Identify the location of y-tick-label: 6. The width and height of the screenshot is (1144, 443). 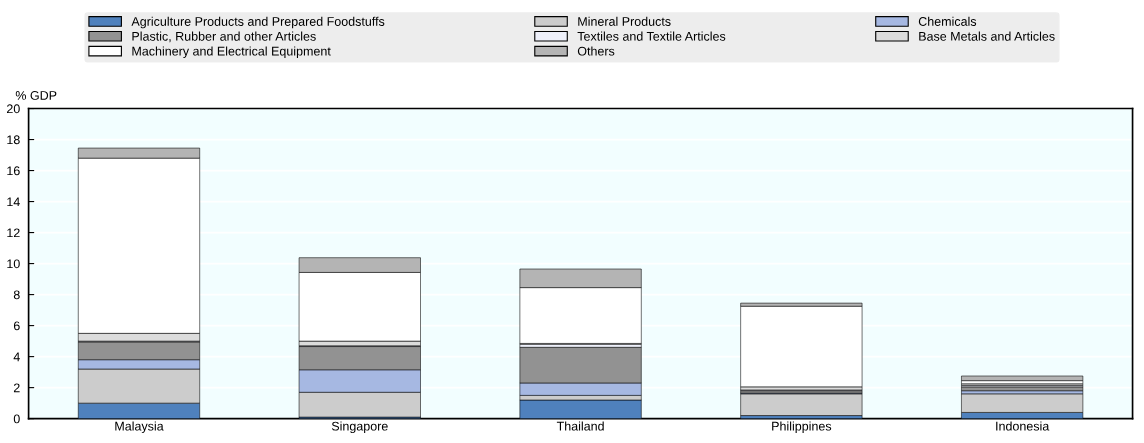
(16, 326).